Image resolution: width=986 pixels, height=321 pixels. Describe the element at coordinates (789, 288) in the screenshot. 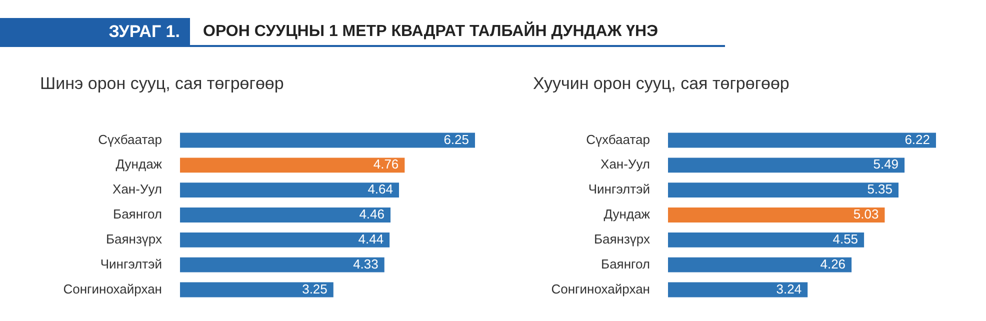

I see `data-label: 3.24` at that location.